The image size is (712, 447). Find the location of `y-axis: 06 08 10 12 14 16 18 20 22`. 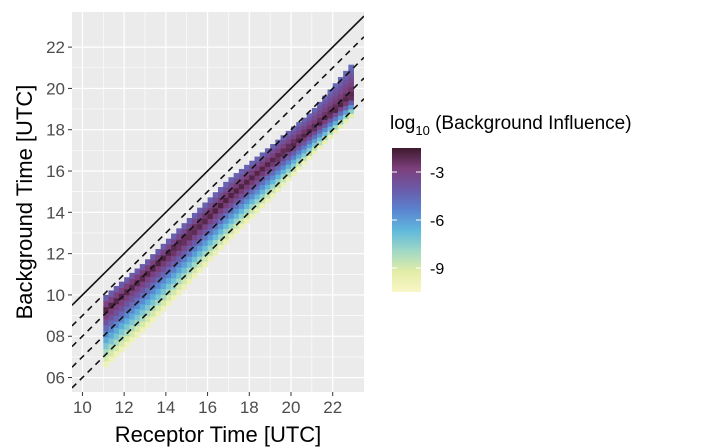

y-axis: 06 08 10 12 14 16 18 20 22 is located at coordinates (59, 213).